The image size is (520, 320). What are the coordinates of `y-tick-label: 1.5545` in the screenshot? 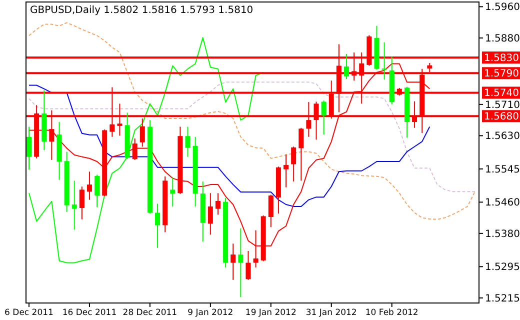 It's located at (502, 170).